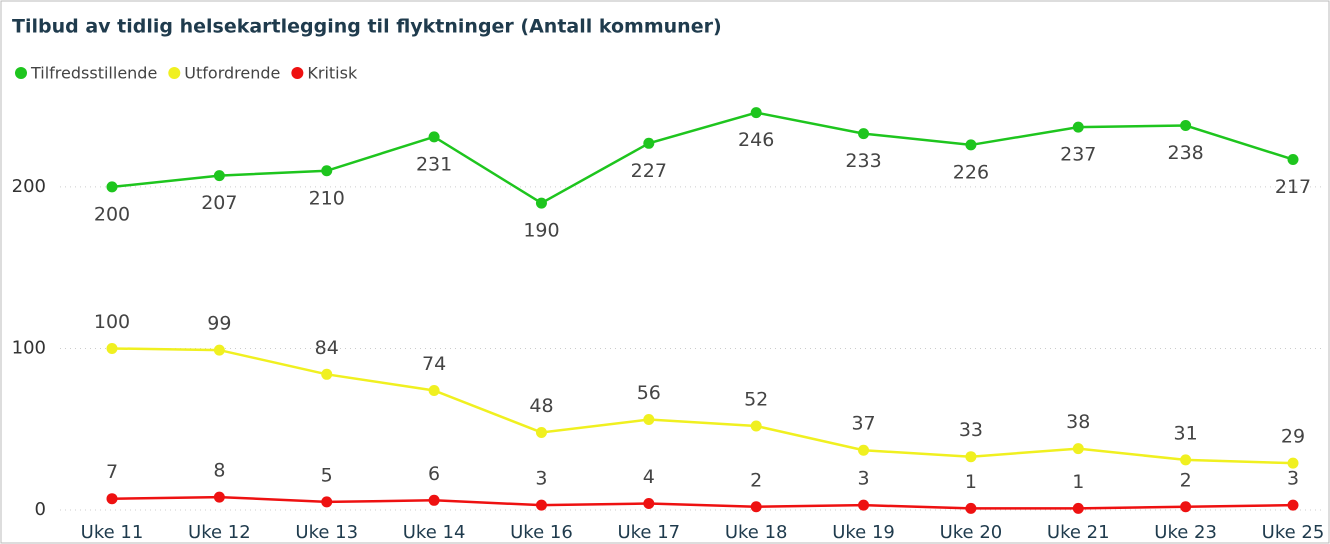 The height and width of the screenshot is (544, 1330). Describe the element at coordinates (971, 172) in the screenshot. I see `data-label: 226` at that location.